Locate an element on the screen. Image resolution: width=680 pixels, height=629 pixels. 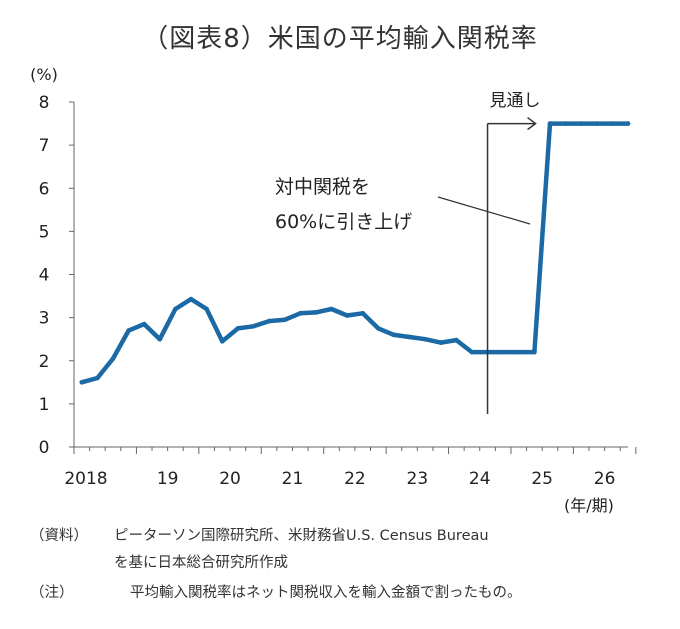
x-tick-label: 22 is located at coordinates (355, 479).